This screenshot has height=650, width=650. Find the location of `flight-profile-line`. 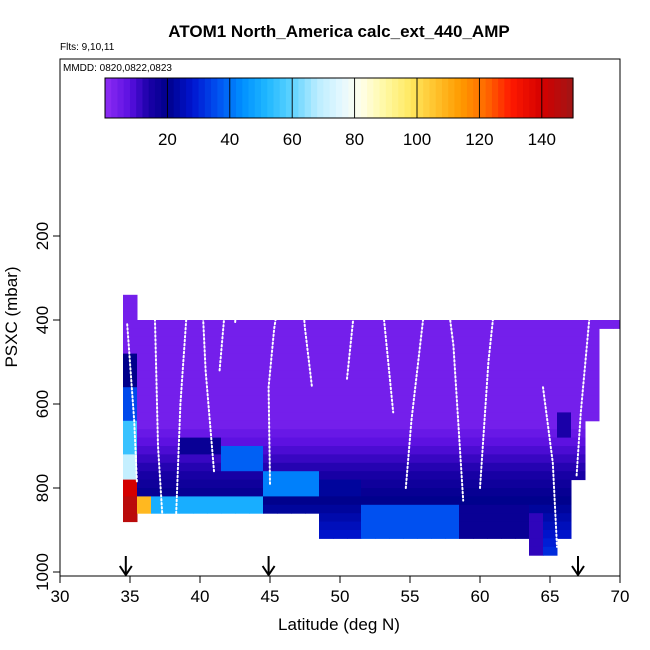

flight-profile-line is located at coordinates (500, 372).